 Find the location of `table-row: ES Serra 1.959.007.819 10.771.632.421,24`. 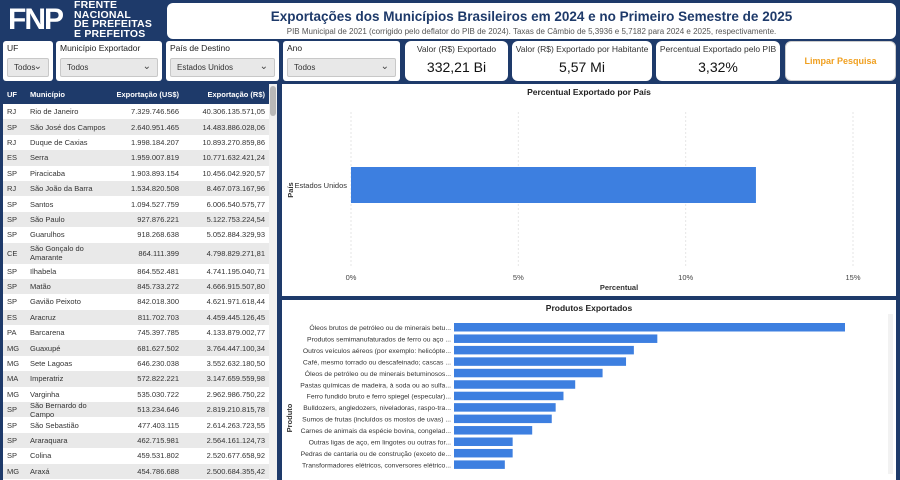

table-row: ES Serra 1.959.007.819 10.771.632.421,24 is located at coordinates (136, 158).